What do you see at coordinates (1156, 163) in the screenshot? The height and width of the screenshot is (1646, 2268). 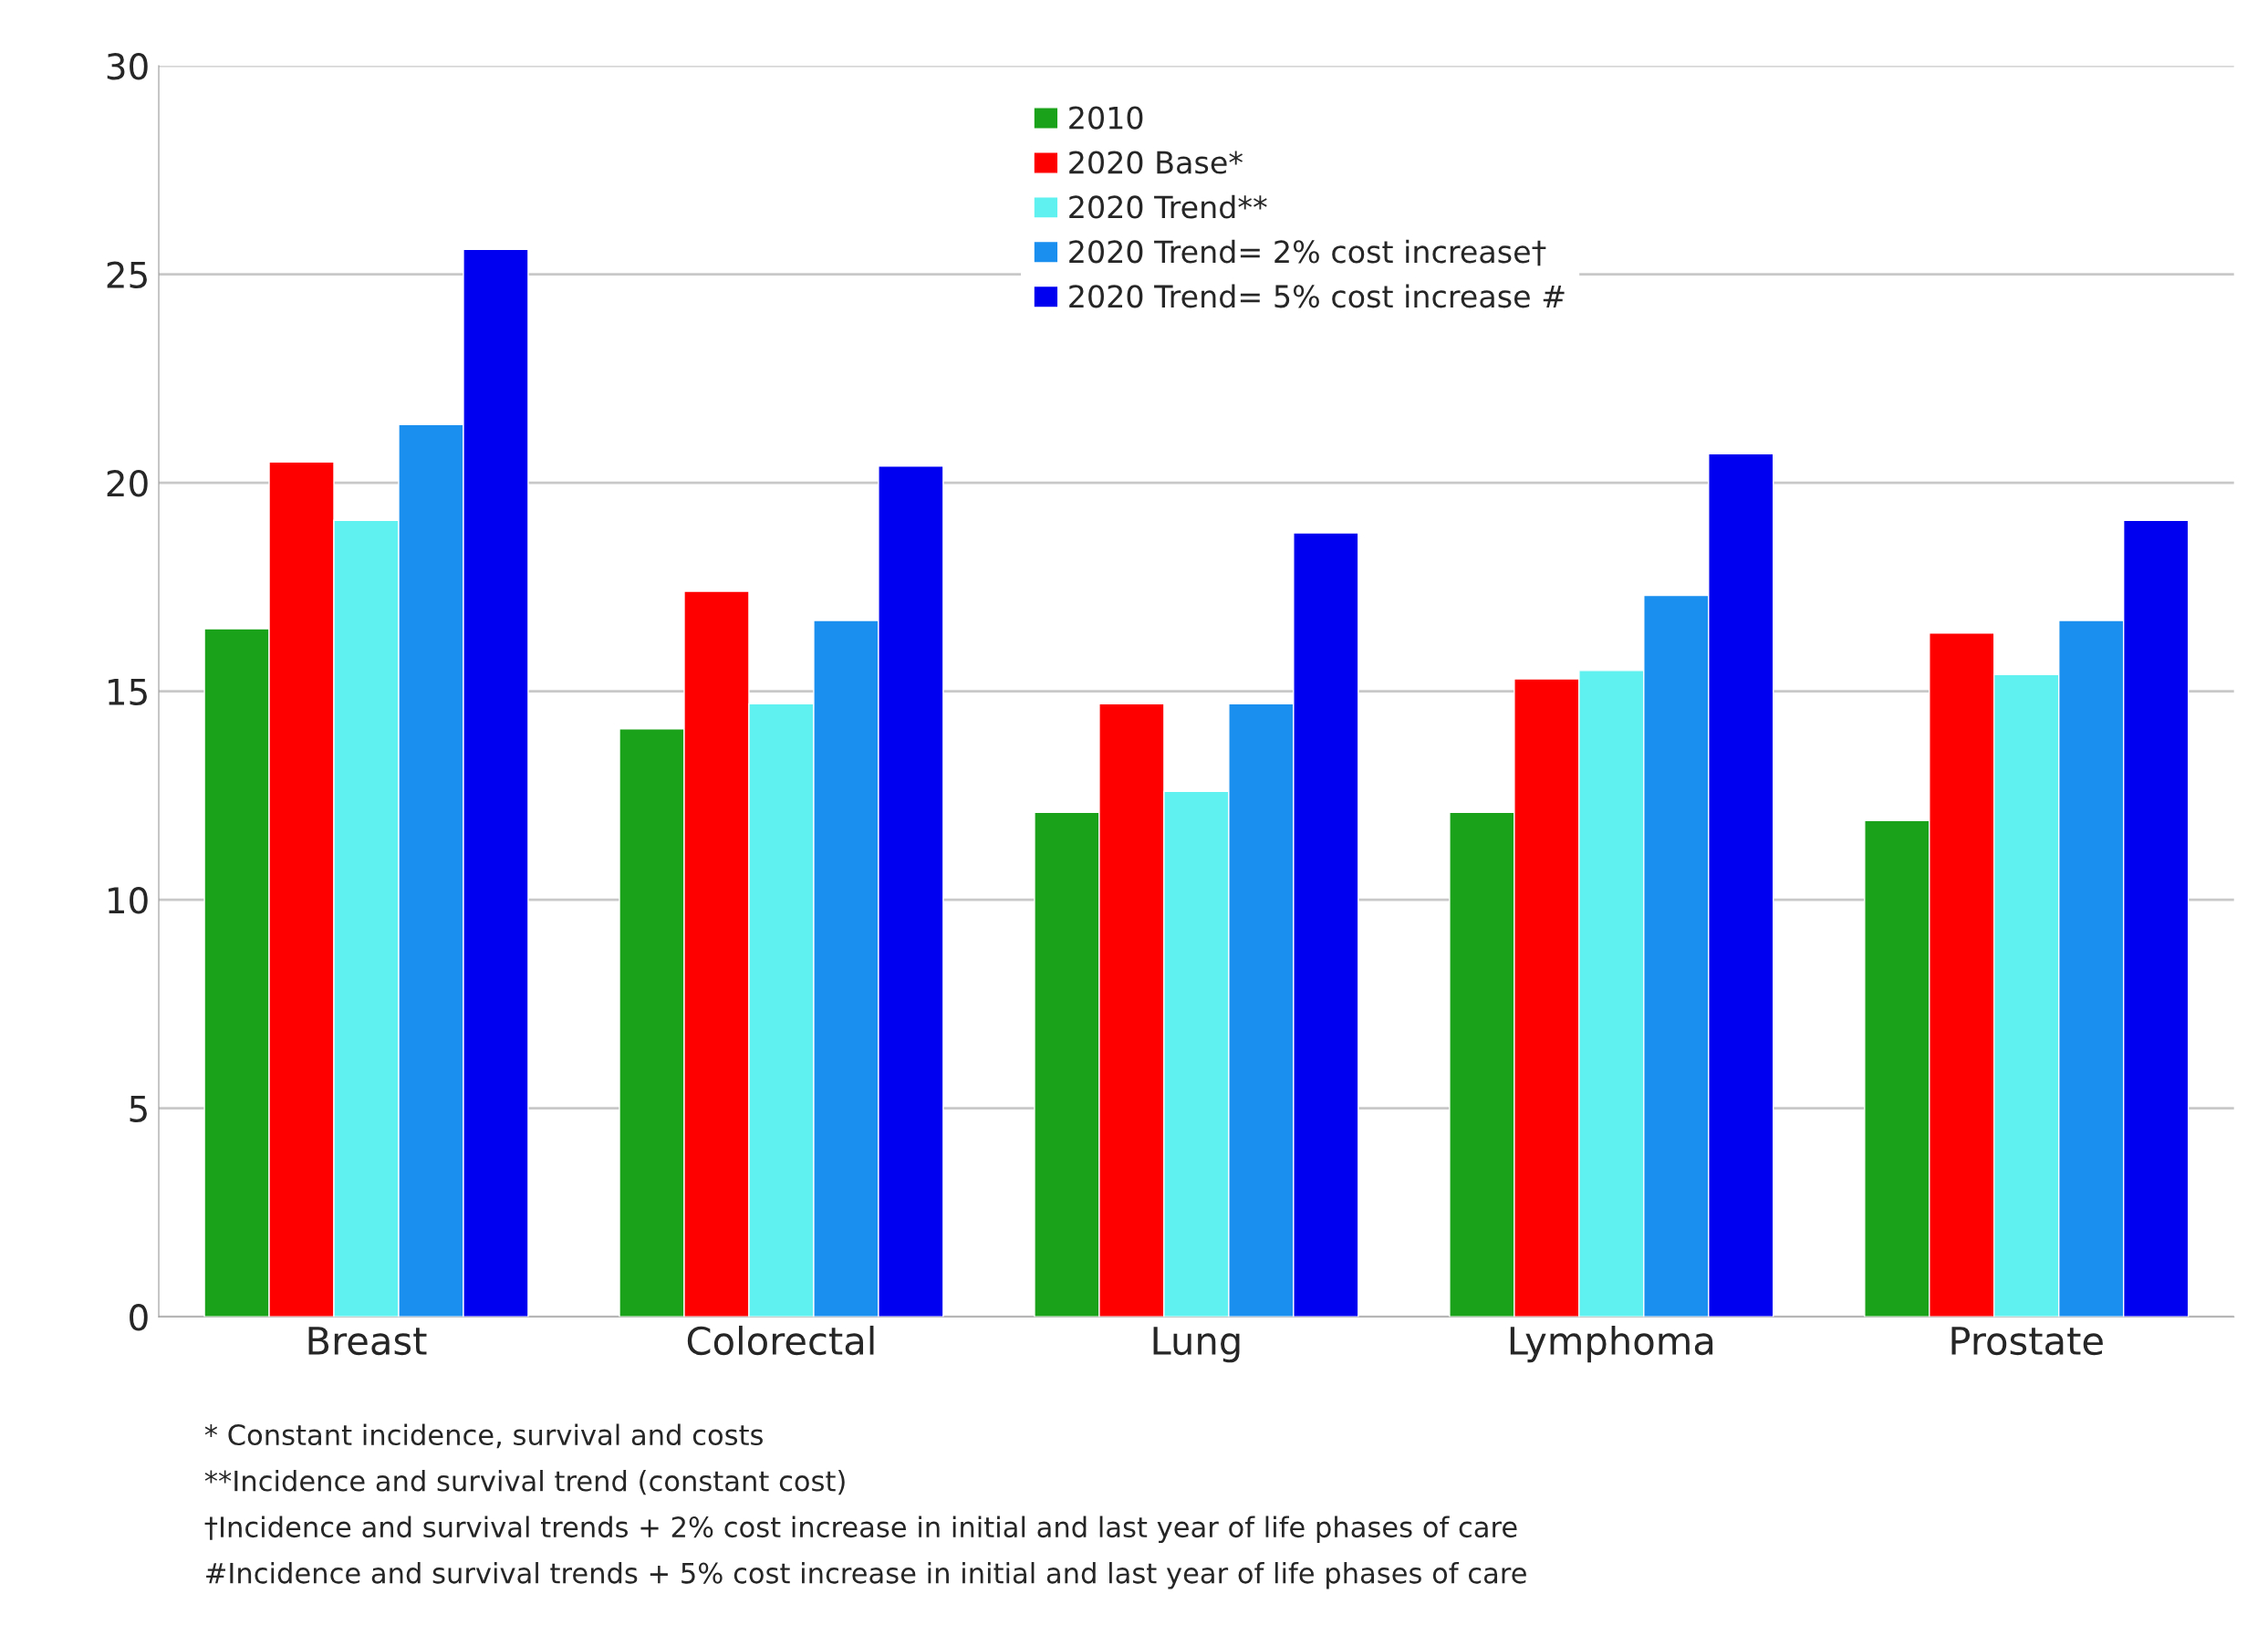 I see `legend-label: 2020 Base*` at bounding box center [1156, 163].